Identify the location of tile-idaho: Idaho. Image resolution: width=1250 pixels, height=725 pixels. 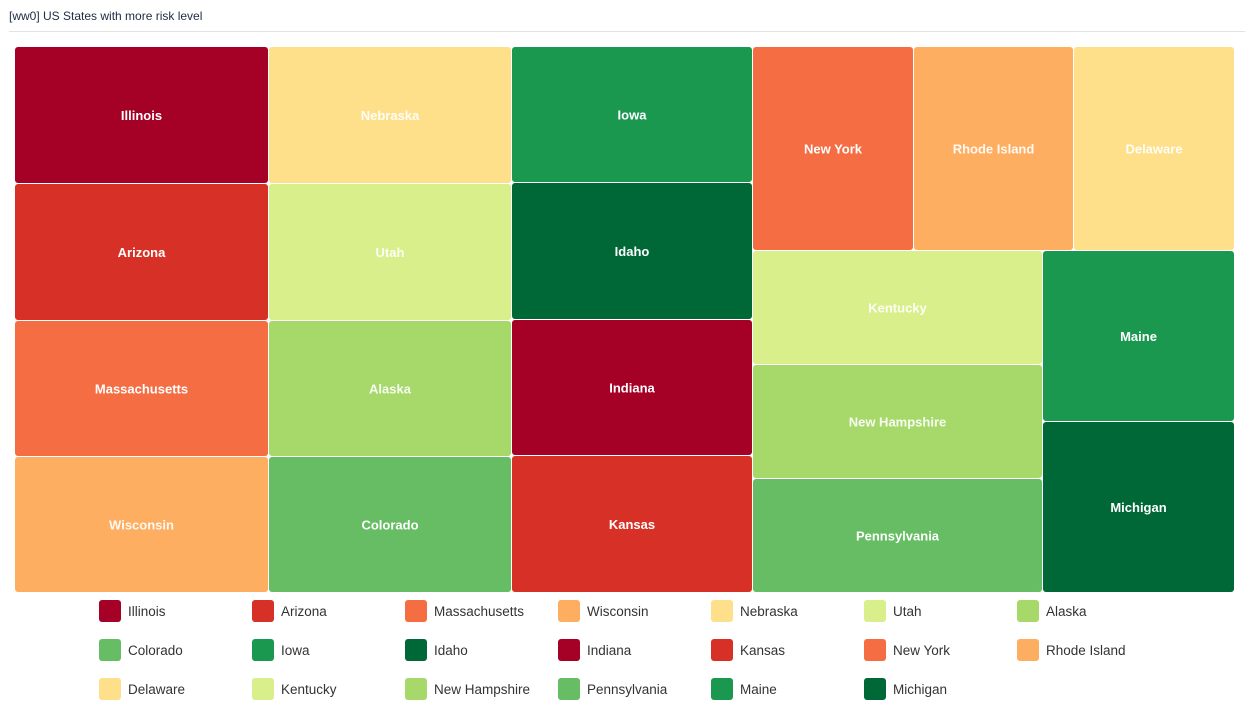
(632, 251).